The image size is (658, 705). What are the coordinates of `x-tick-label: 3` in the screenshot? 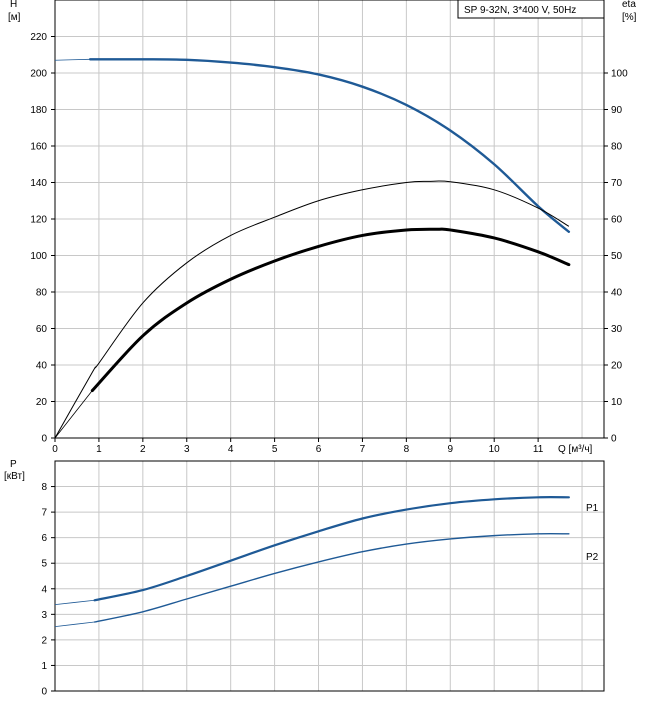 It's located at (187, 449).